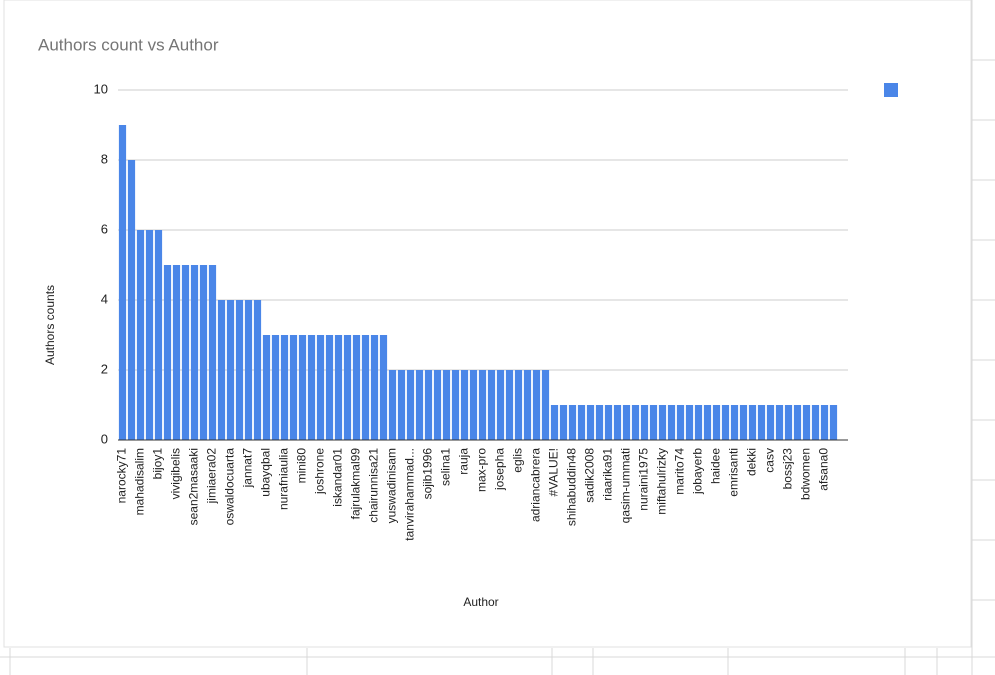 This screenshot has width=995, height=675. What do you see at coordinates (590, 475) in the screenshot?
I see `x-tick-label: sadik2008` at bounding box center [590, 475].